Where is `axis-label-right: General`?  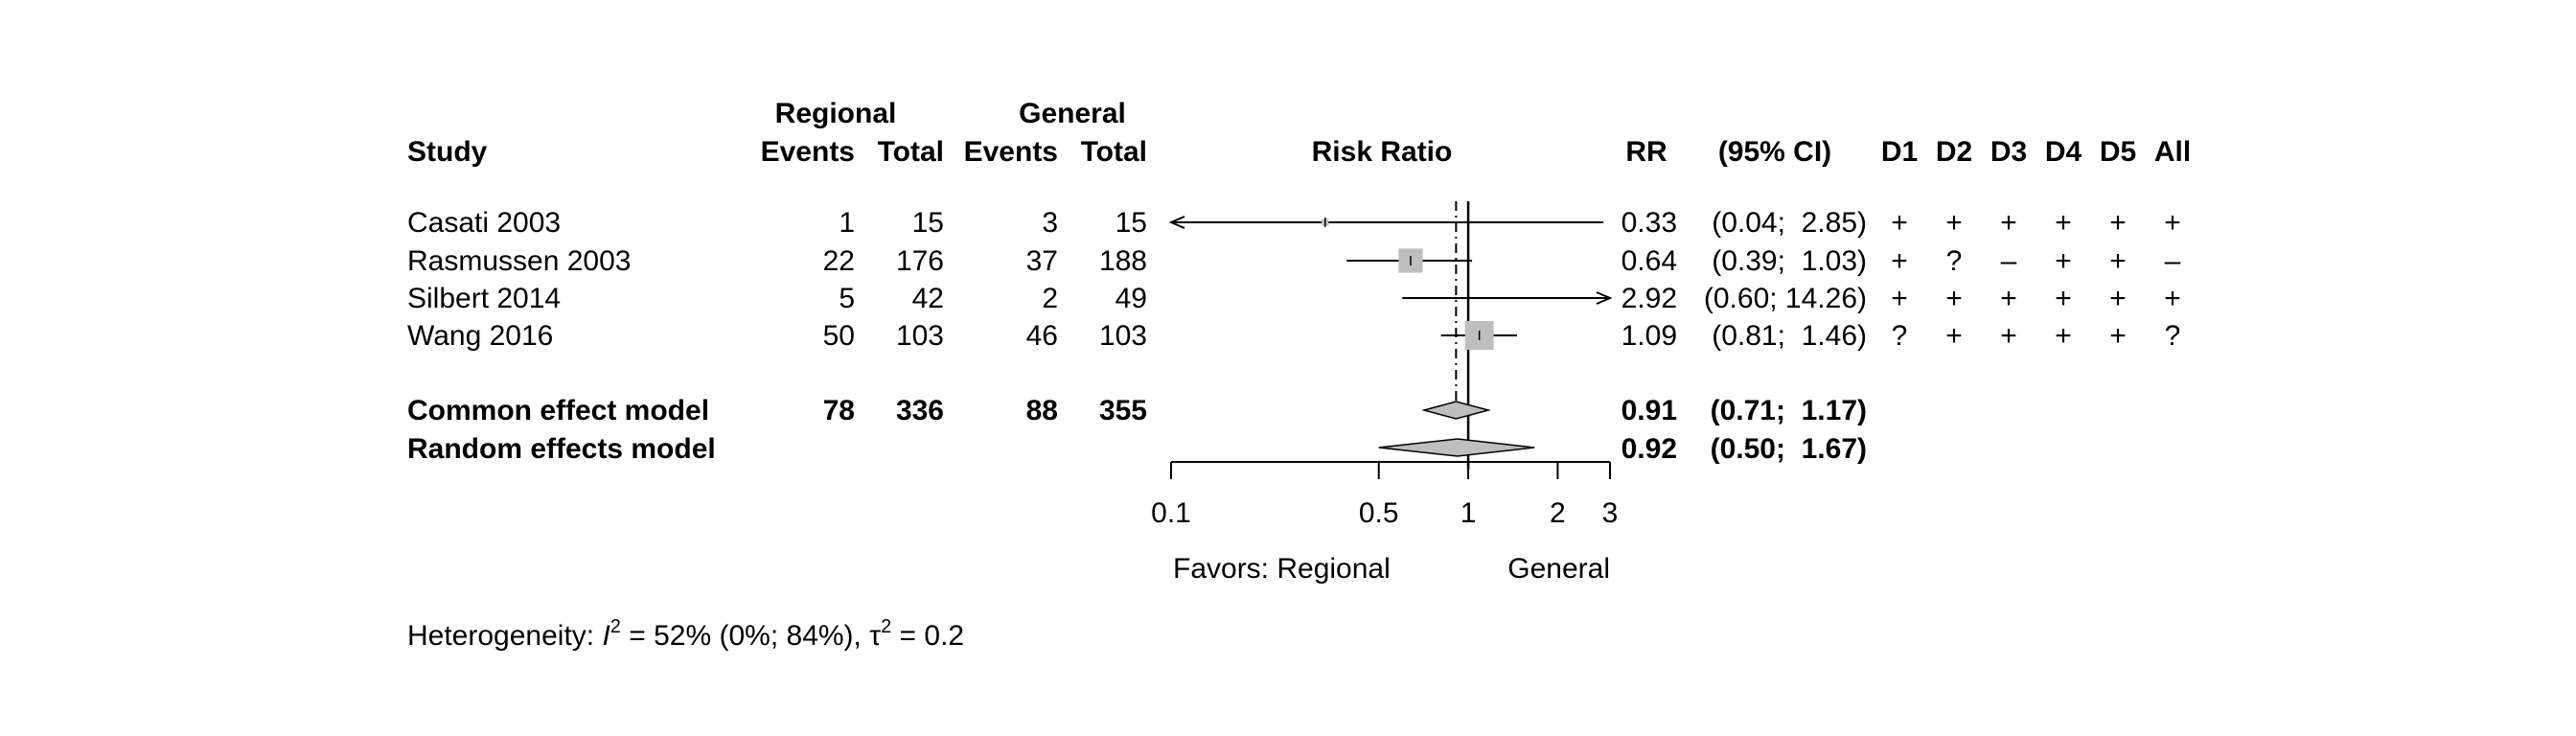 axis-label-right: General is located at coordinates (1558, 569).